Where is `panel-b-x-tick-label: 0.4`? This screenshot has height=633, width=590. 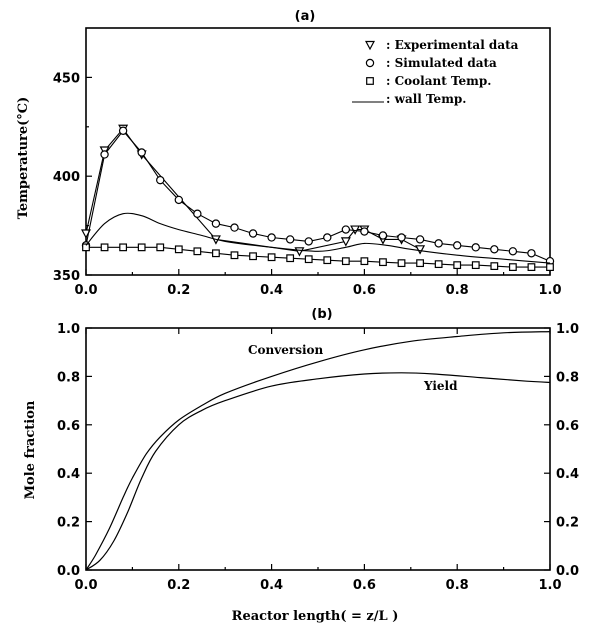 panel-b-x-tick-label: 0.4 is located at coordinates (271, 585).